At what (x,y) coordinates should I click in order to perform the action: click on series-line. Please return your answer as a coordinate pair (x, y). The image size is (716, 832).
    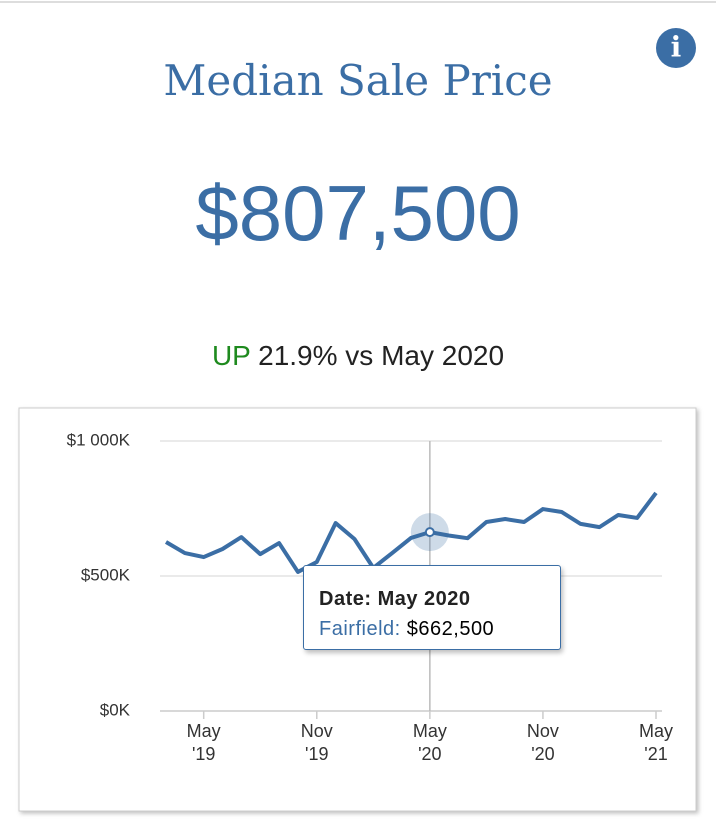
    Looking at the image, I should click on (411, 532).